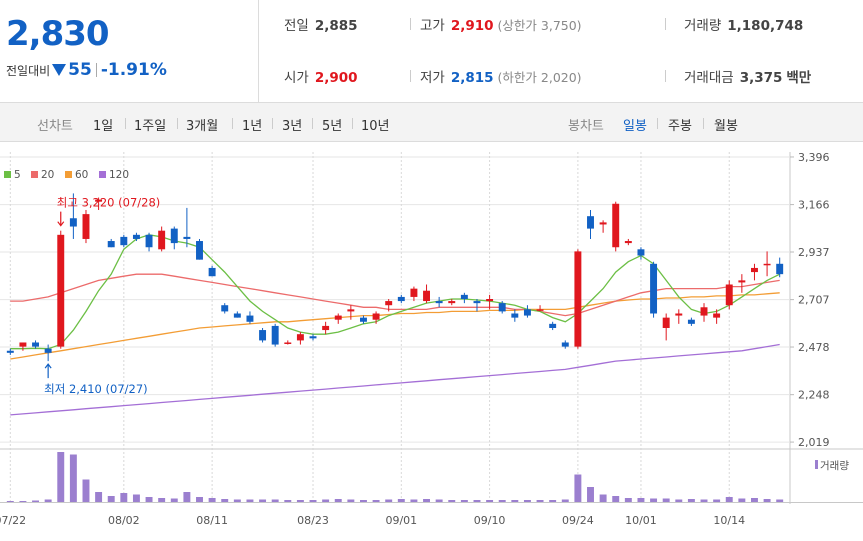 The width and height of the screenshot is (863, 541). I want to click on y-tick-label: 2,707, so click(814, 300).